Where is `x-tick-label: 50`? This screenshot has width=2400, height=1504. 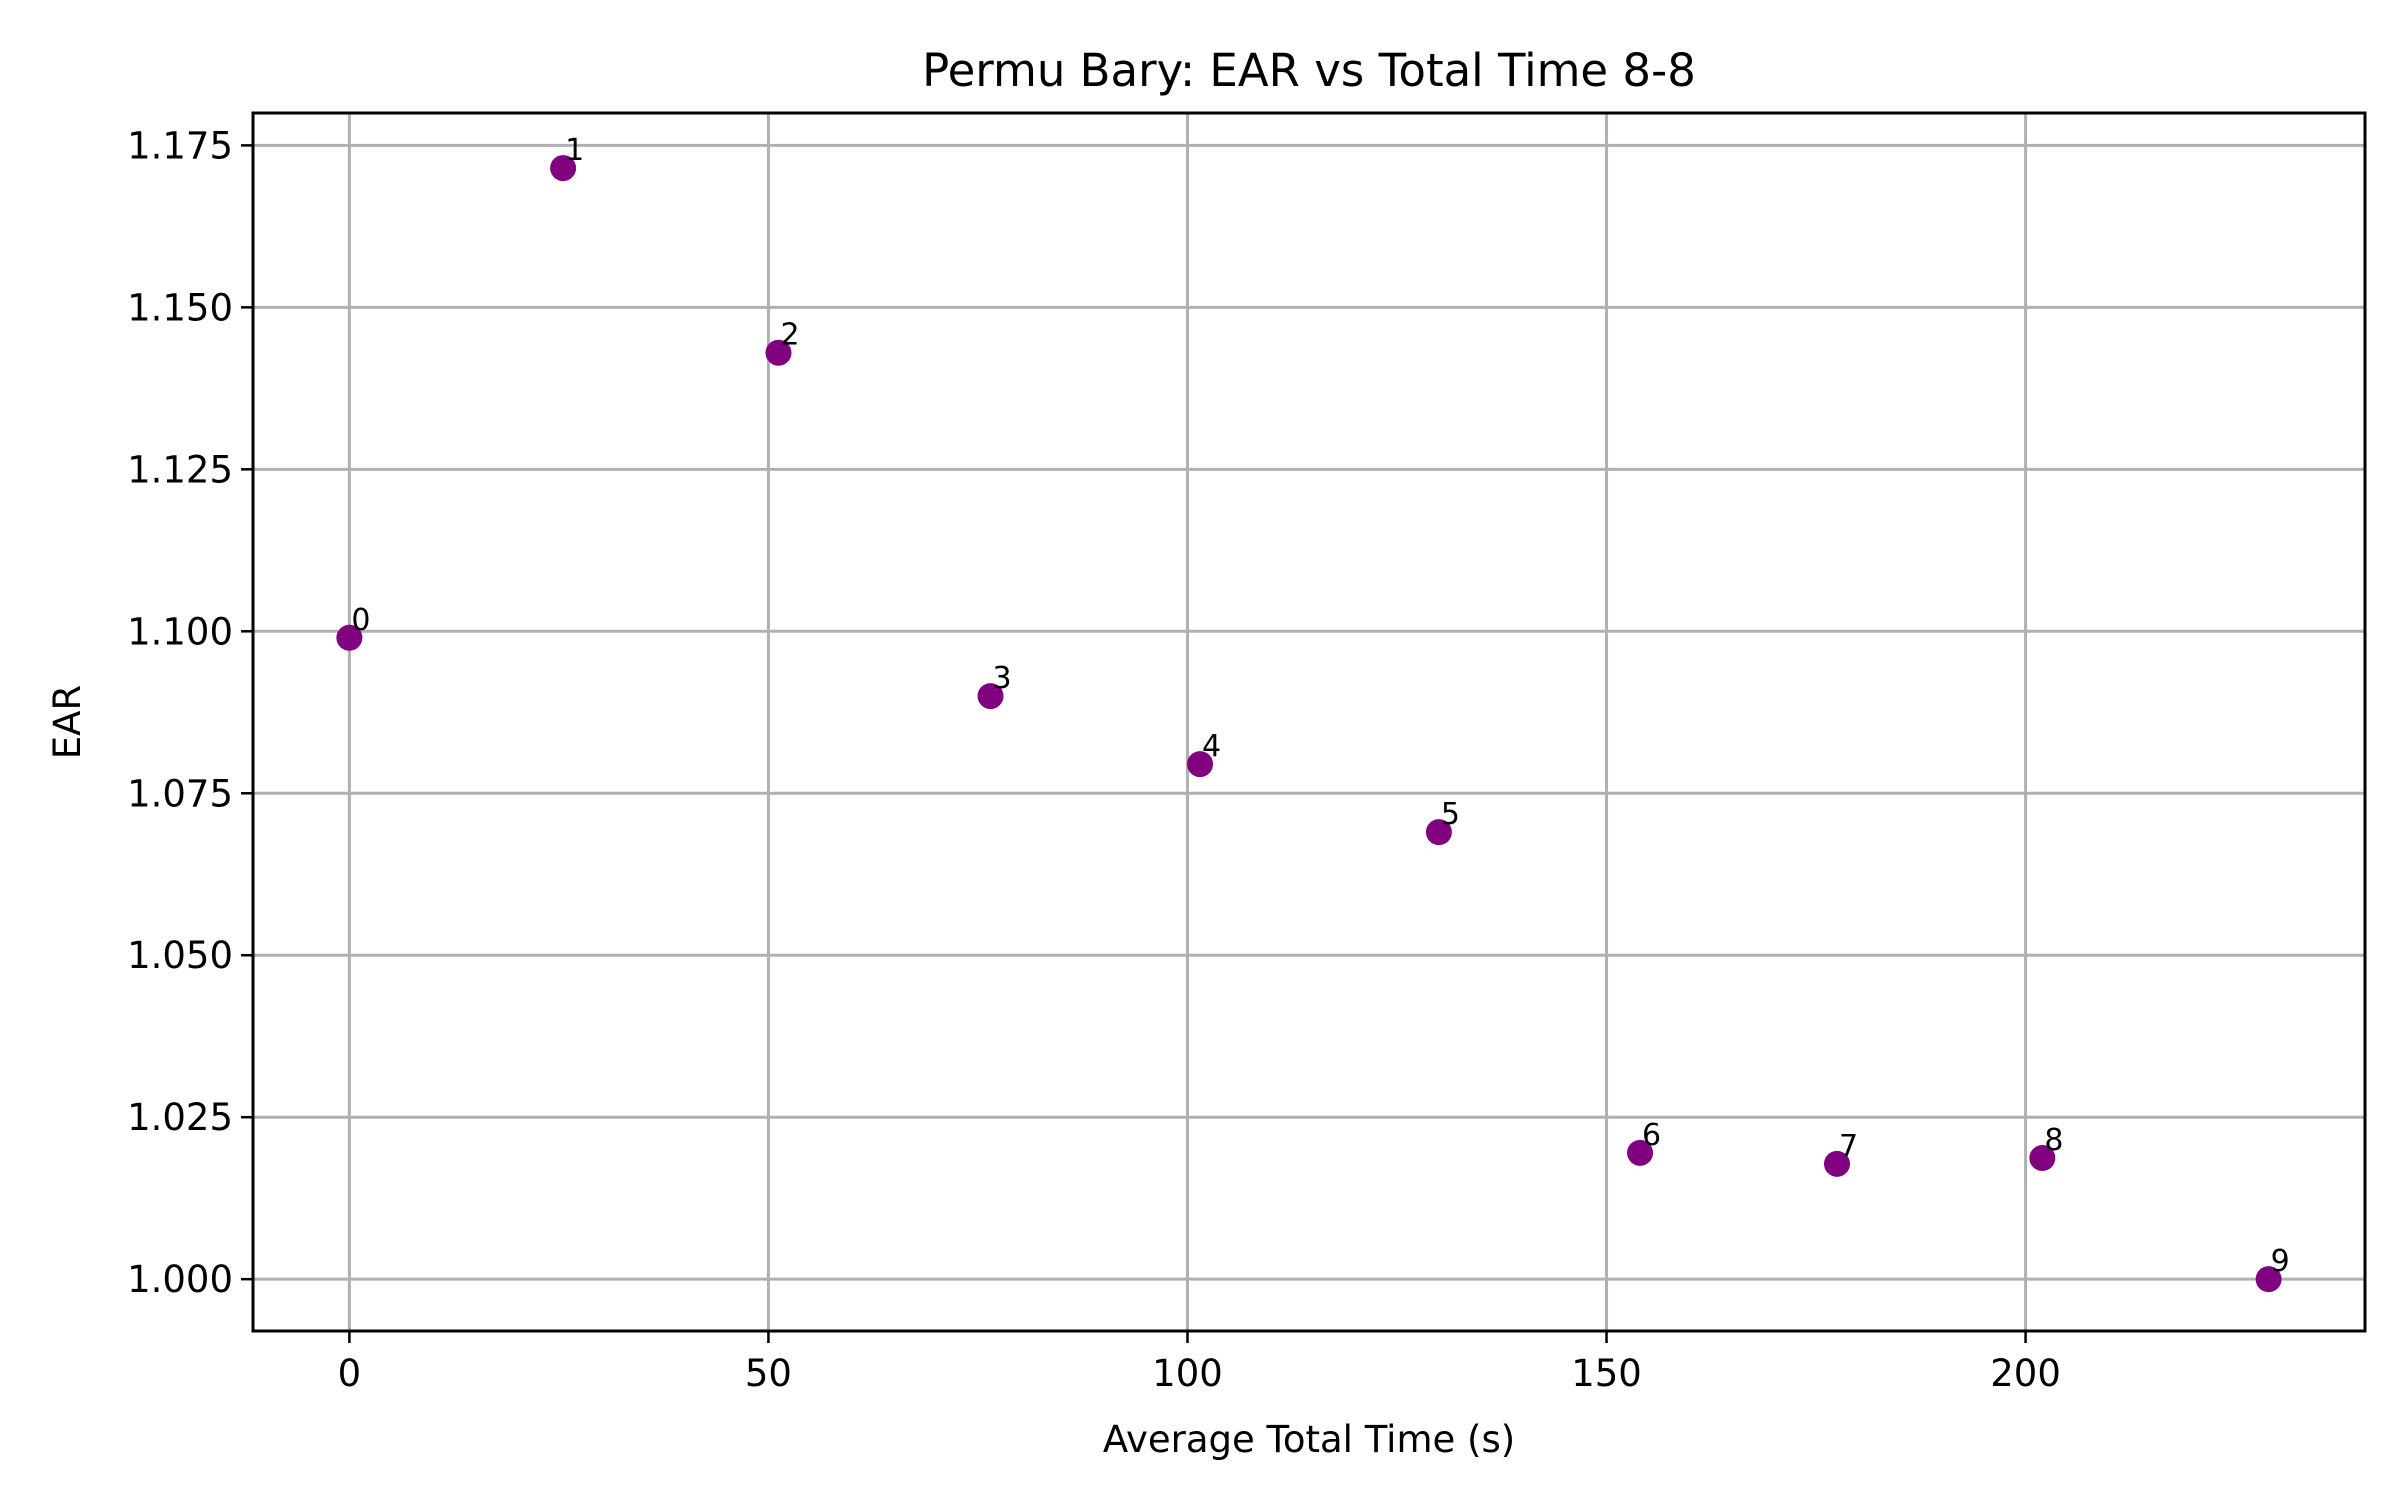 x-tick-label: 50 is located at coordinates (768, 1373).